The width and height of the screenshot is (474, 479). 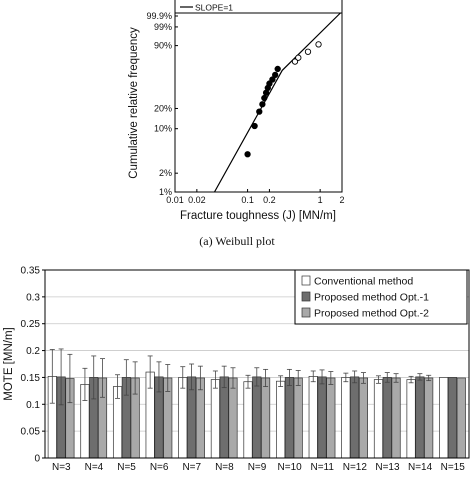 I want to click on weibull-x-tick-label: 0.02, so click(x=197, y=200).